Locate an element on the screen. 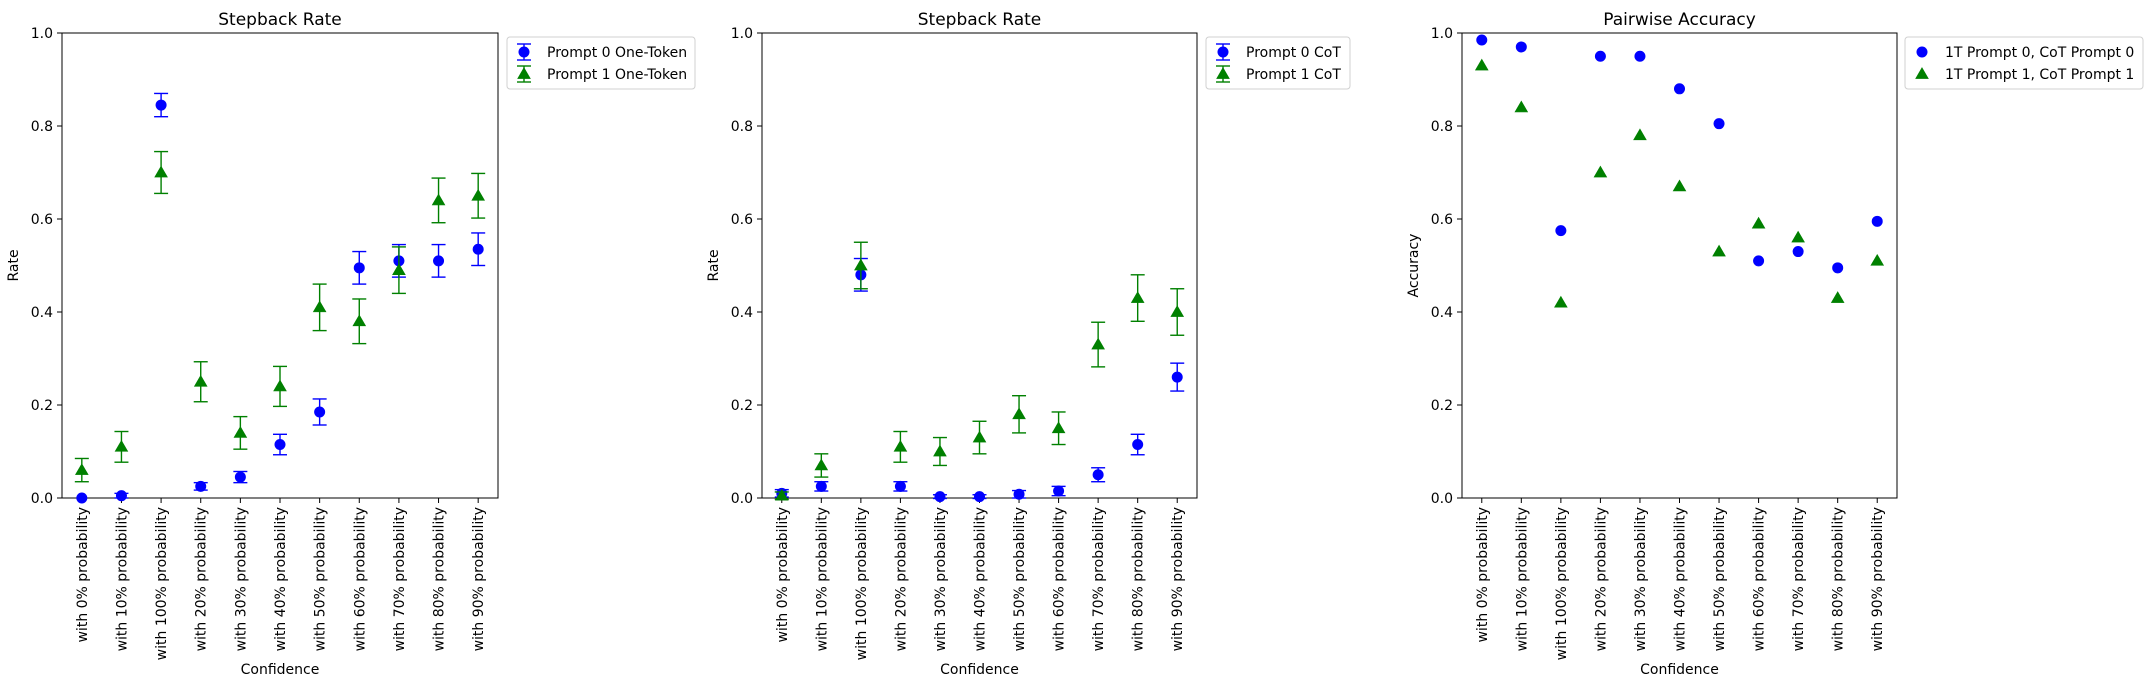 This screenshot has height=694, width=2150. y-tick-label: 1.0 is located at coordinates (42, 34).